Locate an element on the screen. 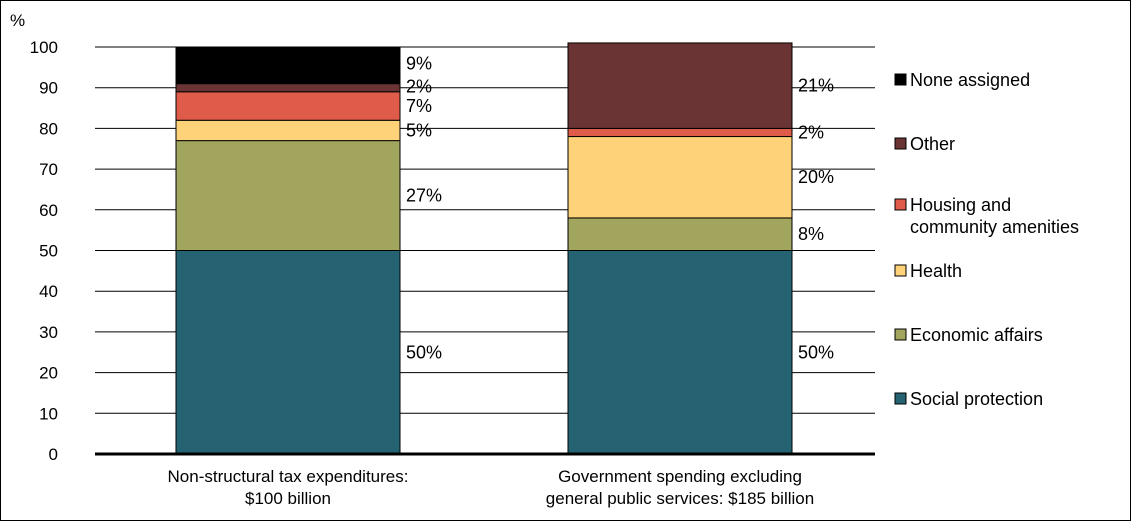 This screenshot has height=521, width=1131. y-tick-label-10: 10 is located at coordinates (48, 413).